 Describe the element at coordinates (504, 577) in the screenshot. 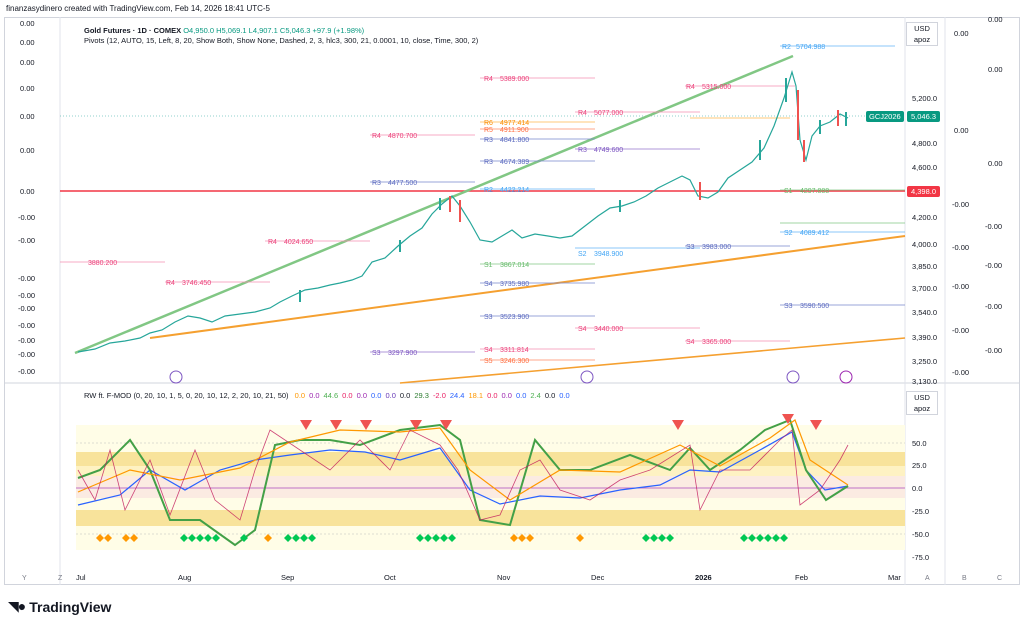

I see `time-tick: Nov` at that location.